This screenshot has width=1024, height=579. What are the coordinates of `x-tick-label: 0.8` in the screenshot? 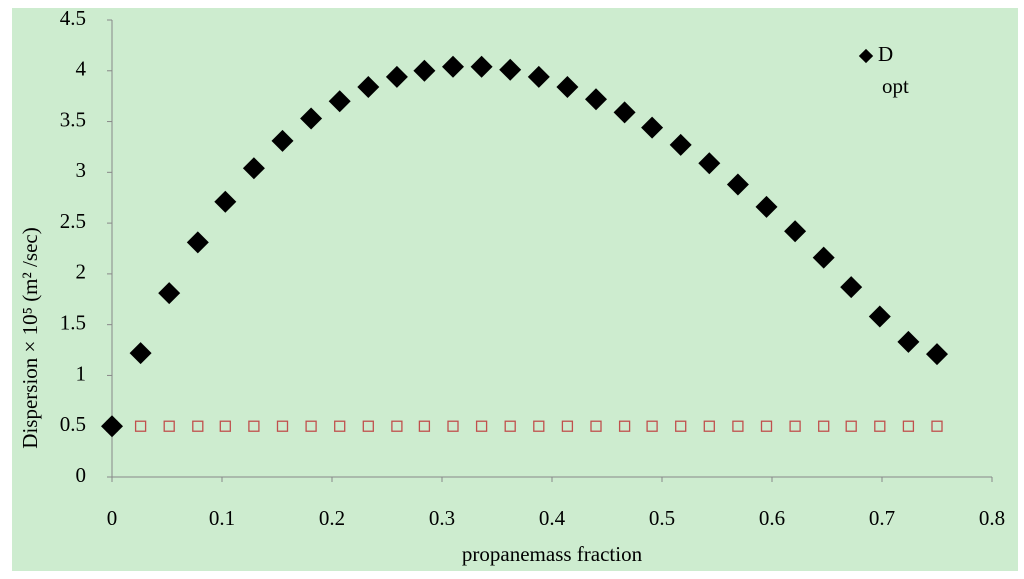 It's located at (992, 518).